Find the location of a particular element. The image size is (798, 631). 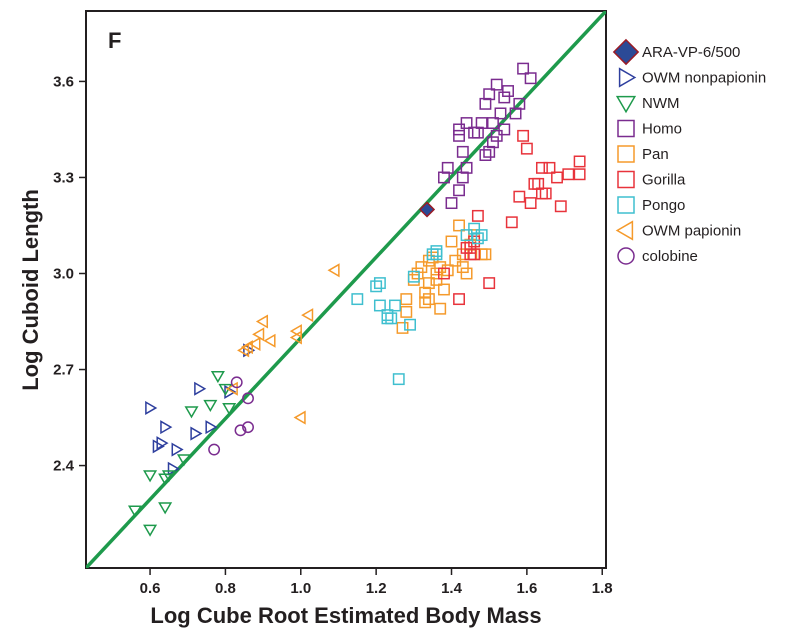

legend-label-owm-papionin: OWM papionin is located at coordinates (691, 231).